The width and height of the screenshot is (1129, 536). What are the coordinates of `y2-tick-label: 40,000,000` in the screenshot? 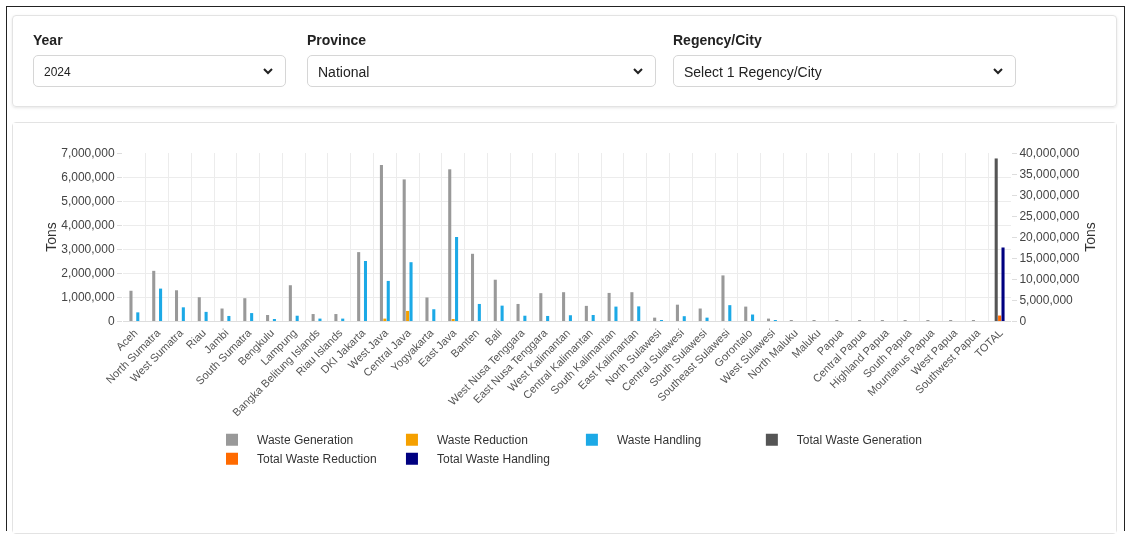 It's located at (1049, 153).